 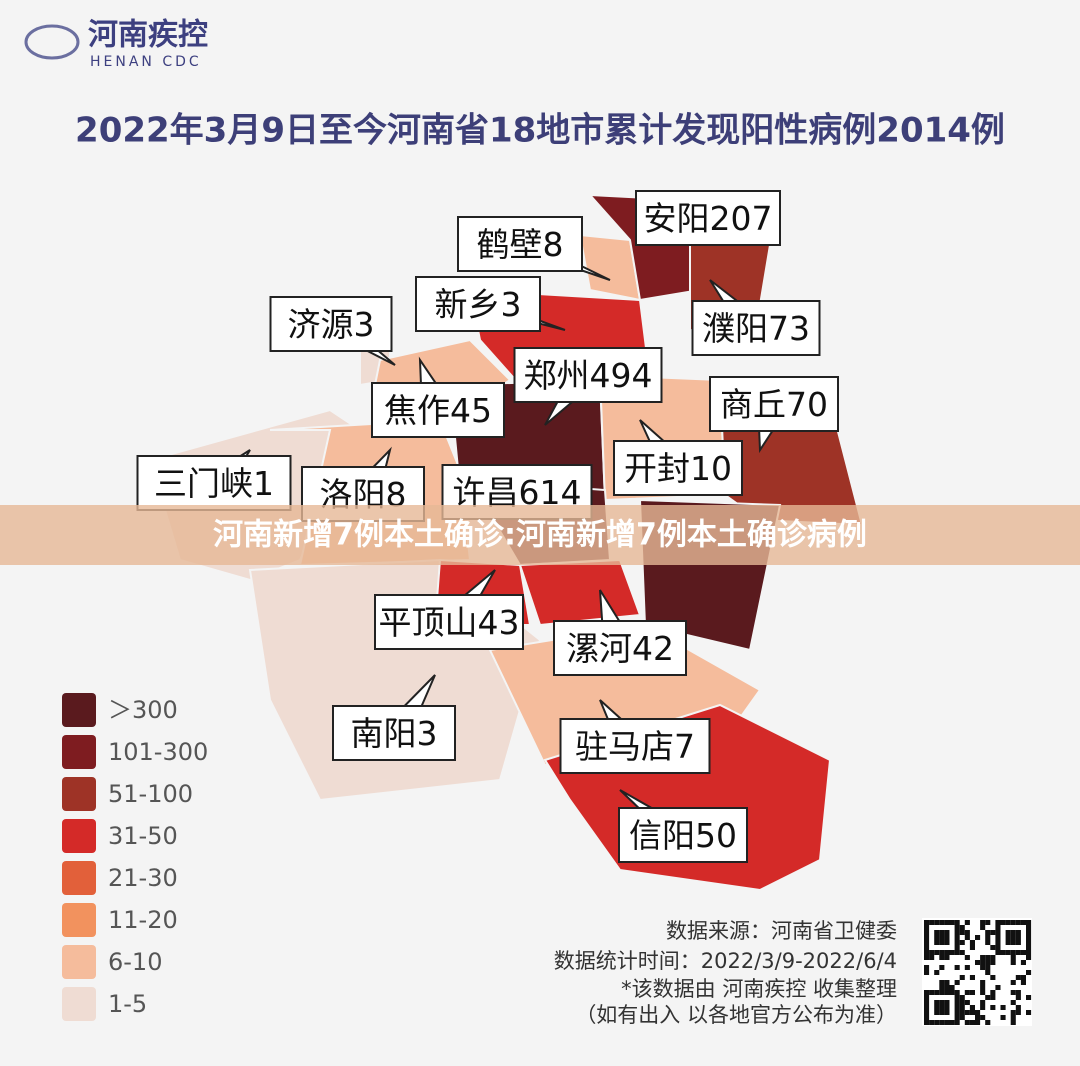 I want to click on region-name: 驻马店, so click(x=624, y=746).